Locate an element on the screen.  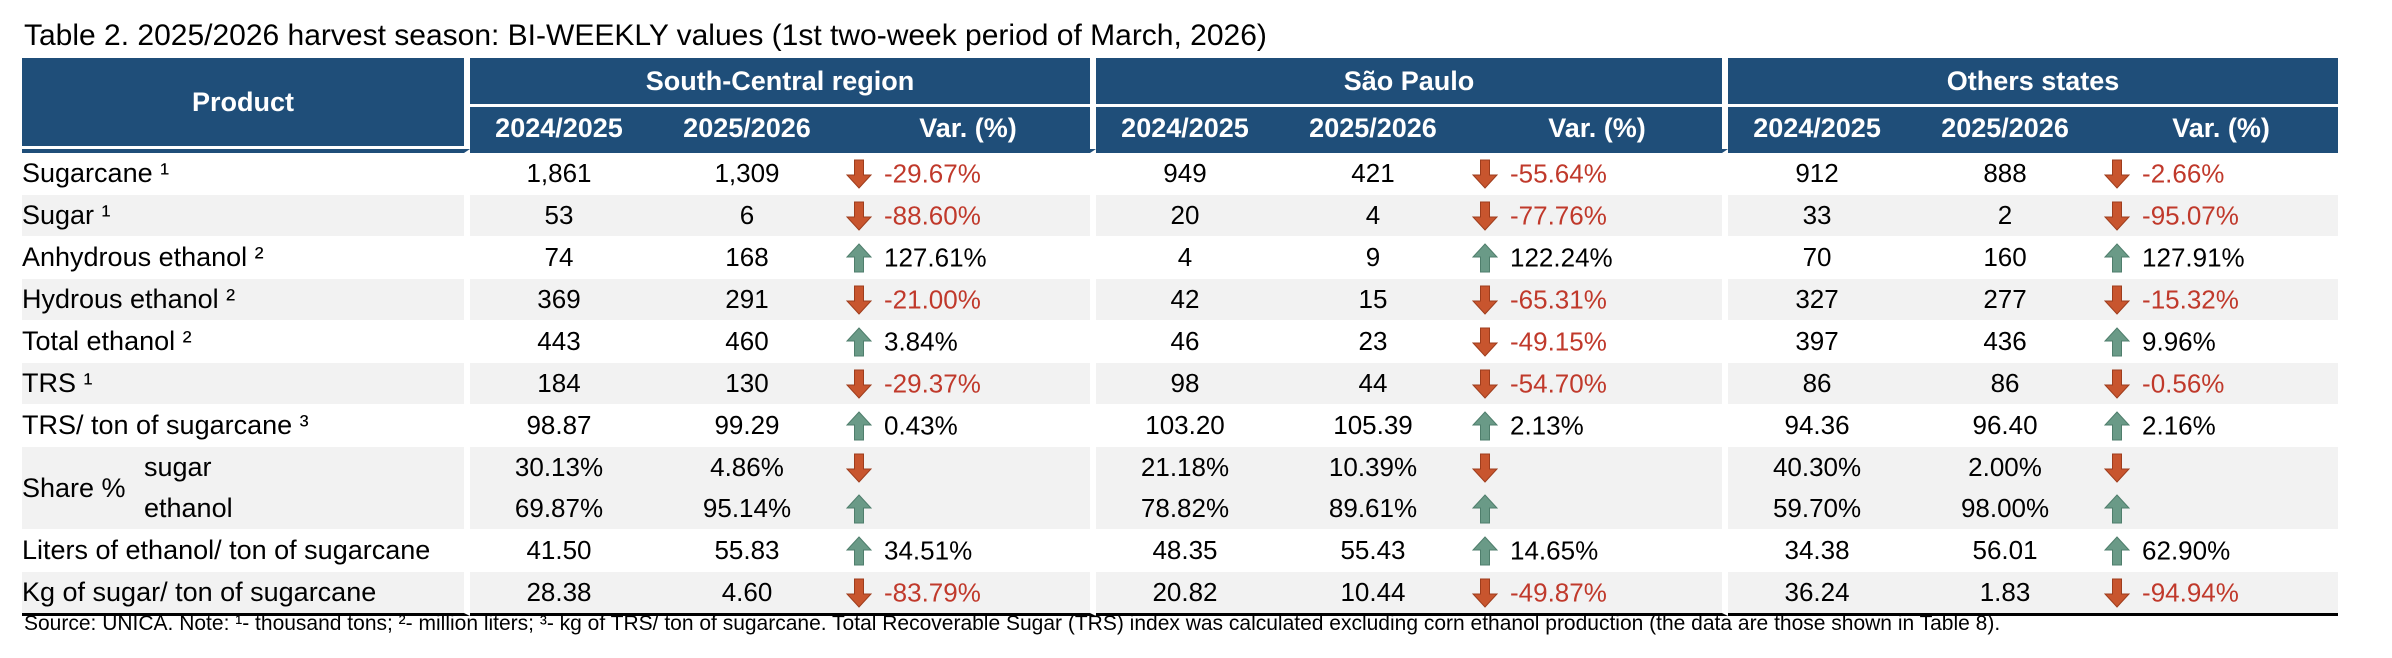
variation-cell: -88.60% is located at coordinates (971, 215).